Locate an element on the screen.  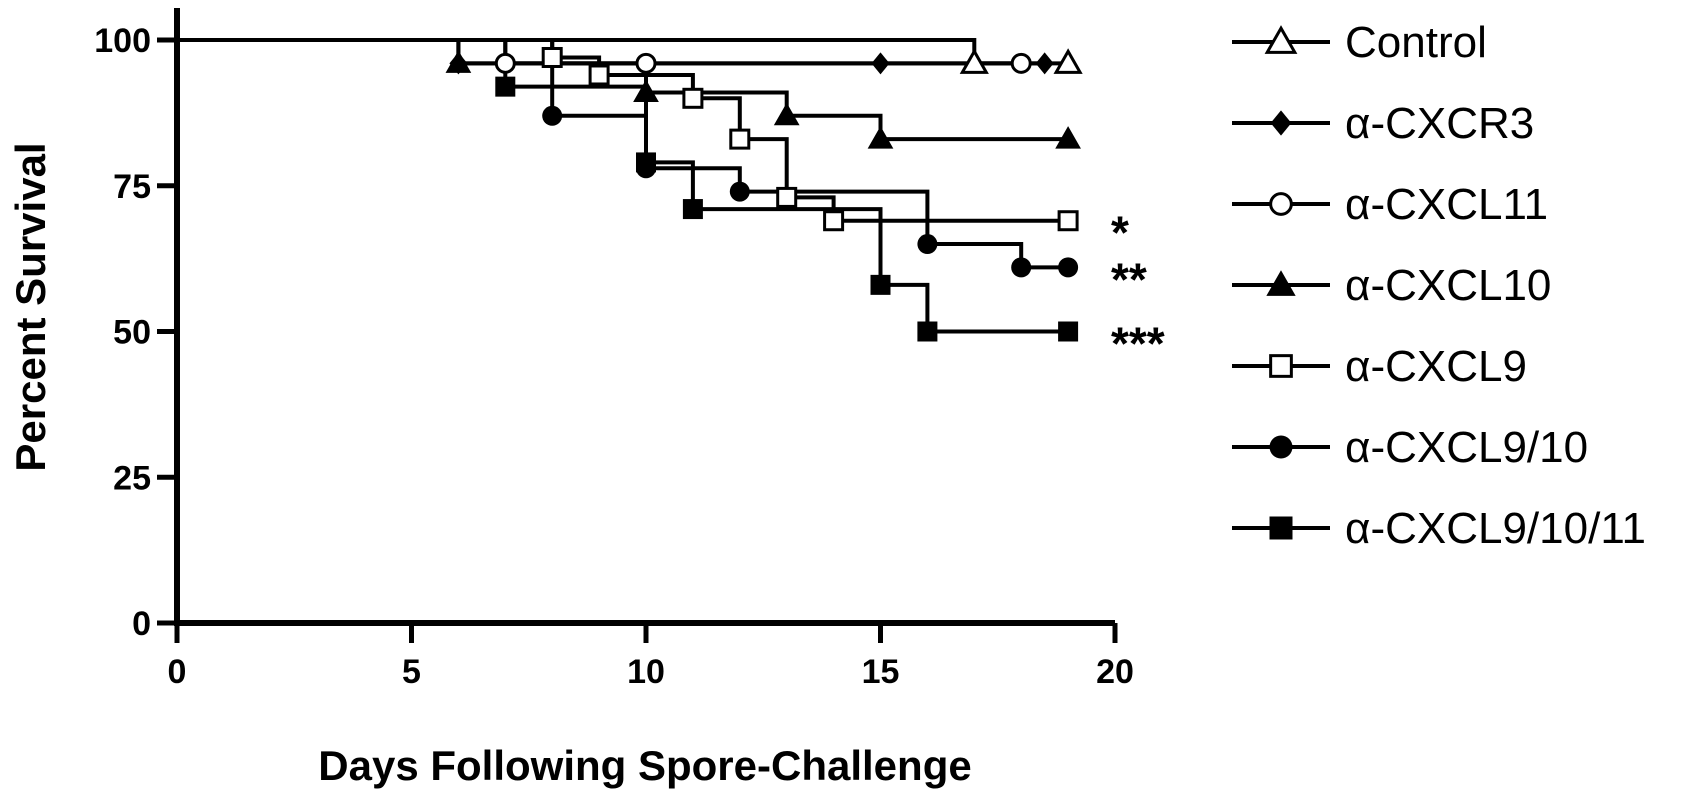
series-line-cxcl10 is located at coordinates (623, 90).